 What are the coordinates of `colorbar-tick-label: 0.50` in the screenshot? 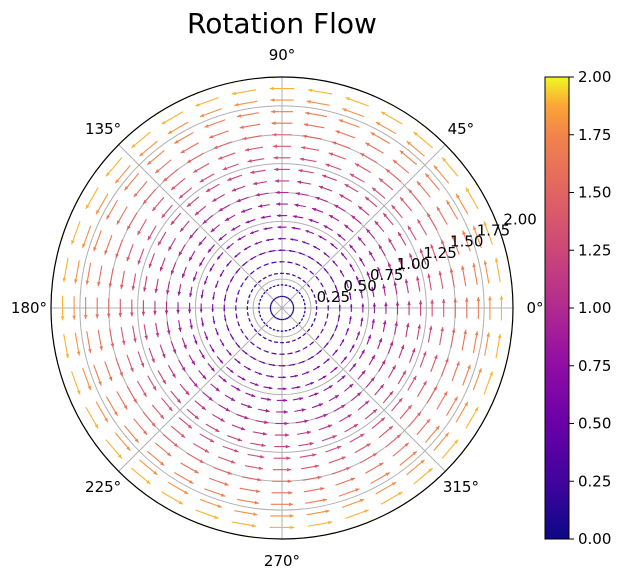 It's located at (594, 424).